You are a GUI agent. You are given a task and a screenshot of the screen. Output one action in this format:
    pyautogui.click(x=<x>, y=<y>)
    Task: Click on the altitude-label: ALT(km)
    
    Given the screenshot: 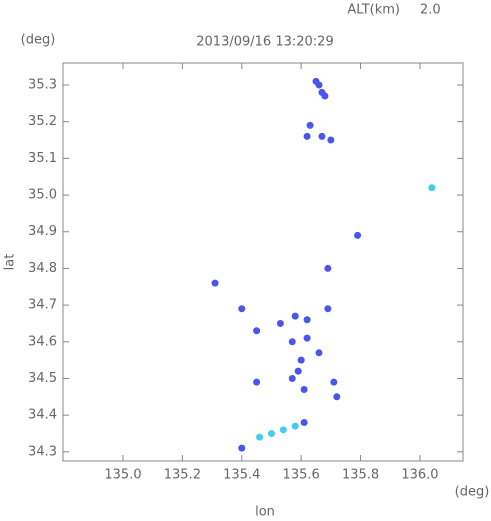 What is the action you would take?
    pyautogui.click(x=373, y=10)
    